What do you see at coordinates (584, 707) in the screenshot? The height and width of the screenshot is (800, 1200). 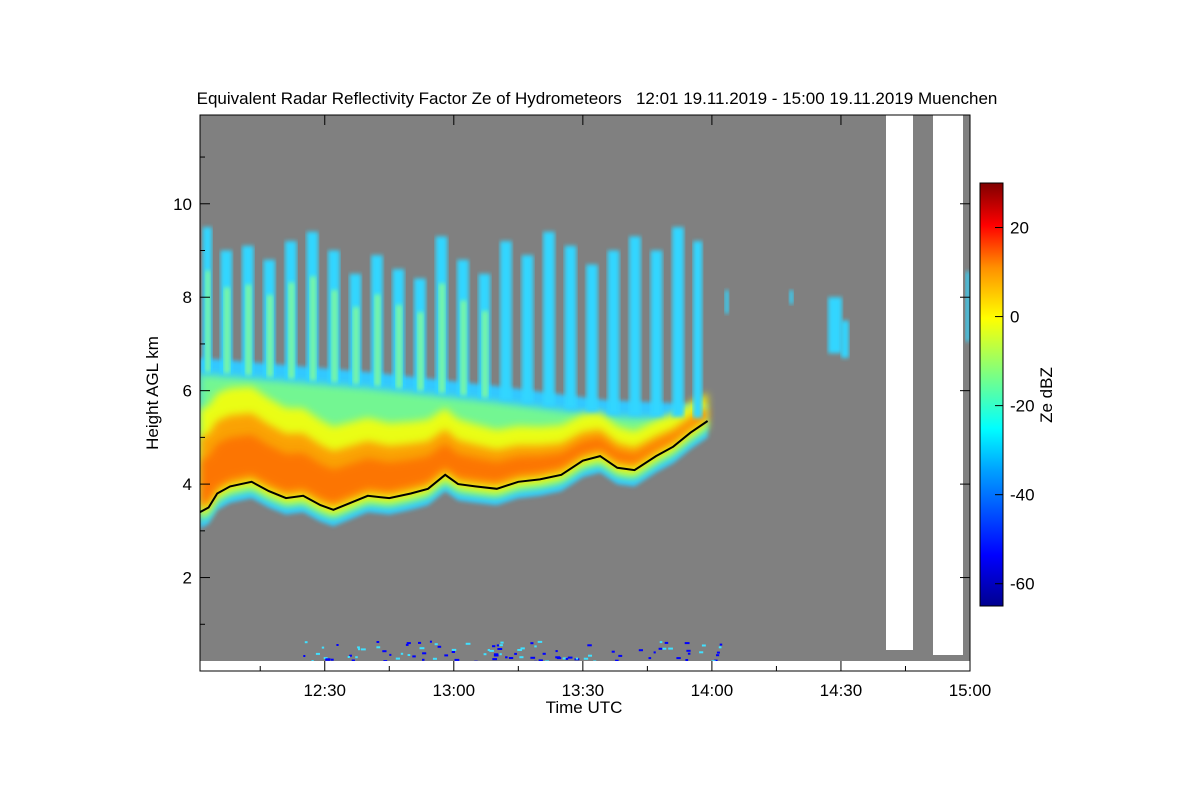 I see `x-axis-title: Time UTC` at bounding box center [584, 707].